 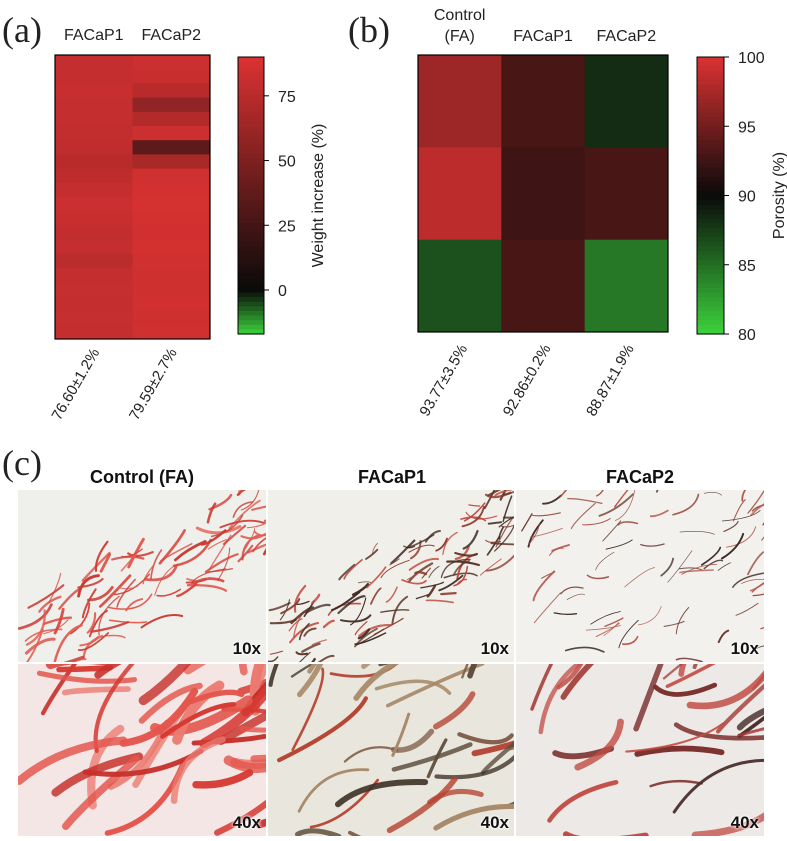 I want to click on heatmap-b-summary-label: 92.86±0.2%, so click(x=527, y=381).